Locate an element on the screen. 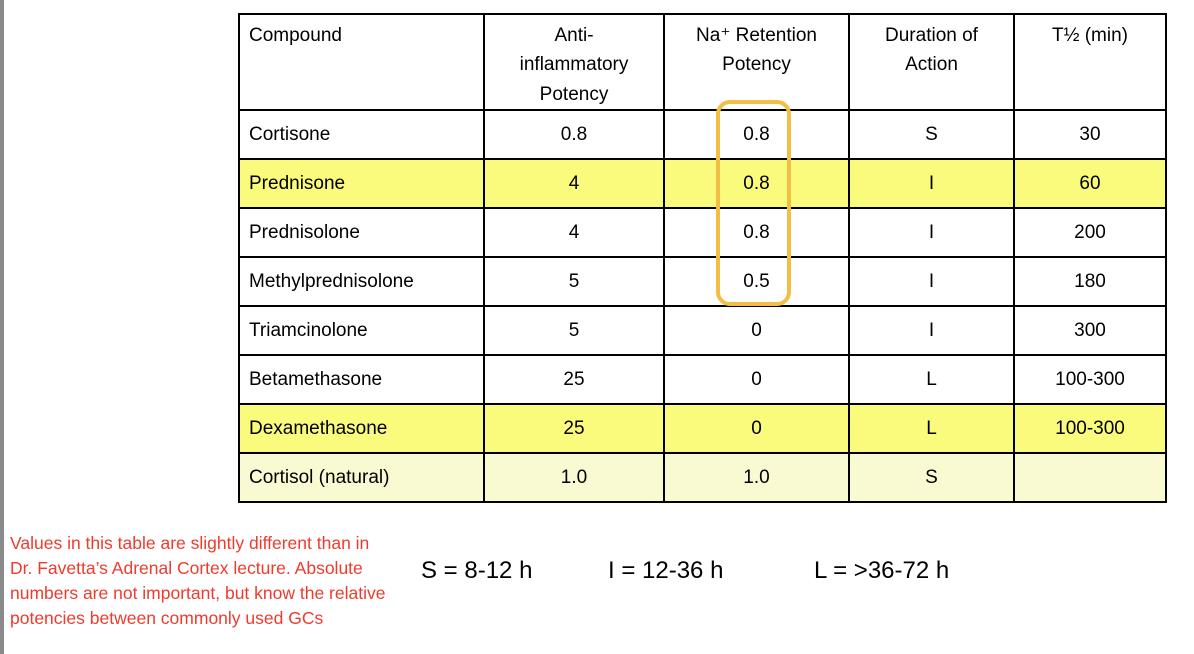 This screenshot has width=1194, height=654. table-row-cortisol-natural: Cortisol (natural) 1.0 1.0 S is located at coordinates (702, 478).